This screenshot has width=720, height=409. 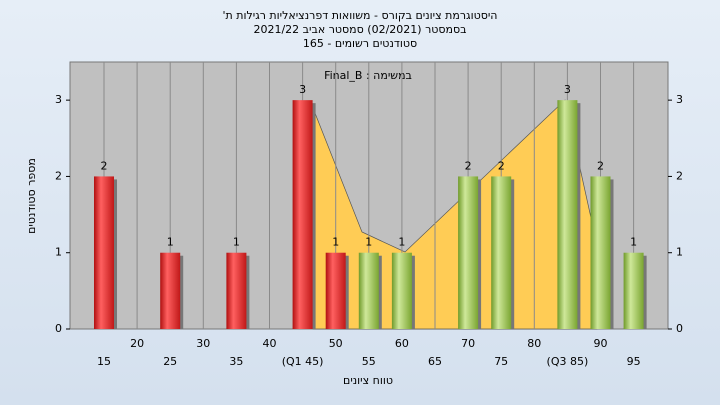 What do you see at coordinates (170, 361) in the screenshot?
I see `x-tick-label: 25` at bounding box center [170, 361].